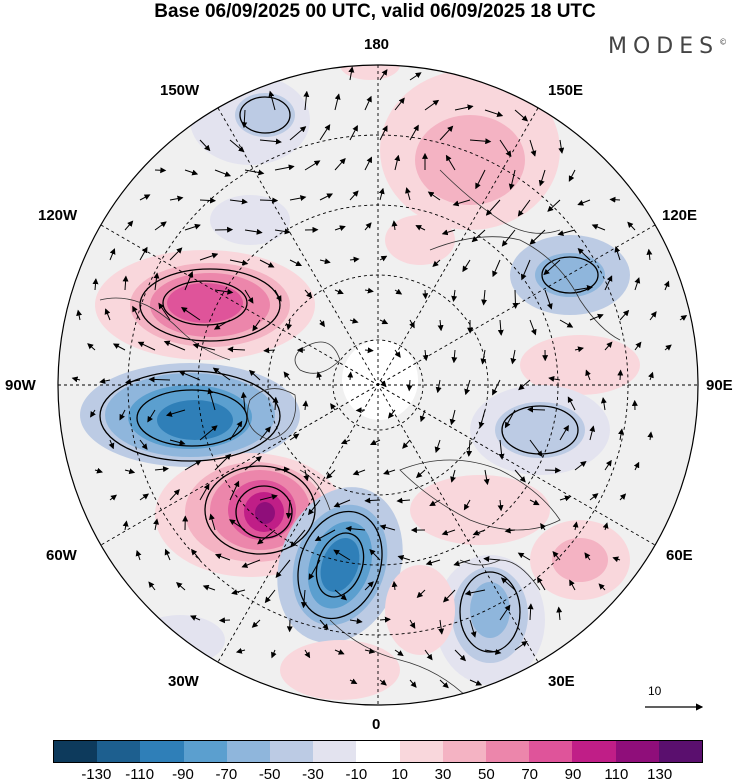 The width and height of the screenshot is (750, 783). What do you see at coordinates (723, 42) in the screenshot?
I see `brand-mark: ©` at bounding box center [723, 42].